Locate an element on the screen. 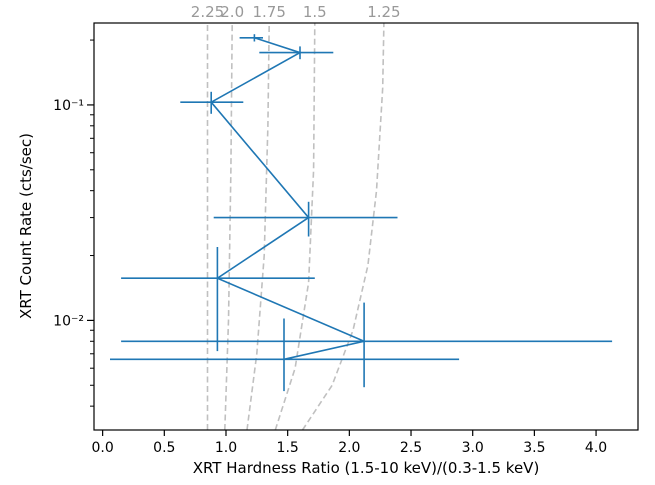 The height and width of the screenshot is (485, 655). model-curve-1.5 is located at coordinates (295, 226).